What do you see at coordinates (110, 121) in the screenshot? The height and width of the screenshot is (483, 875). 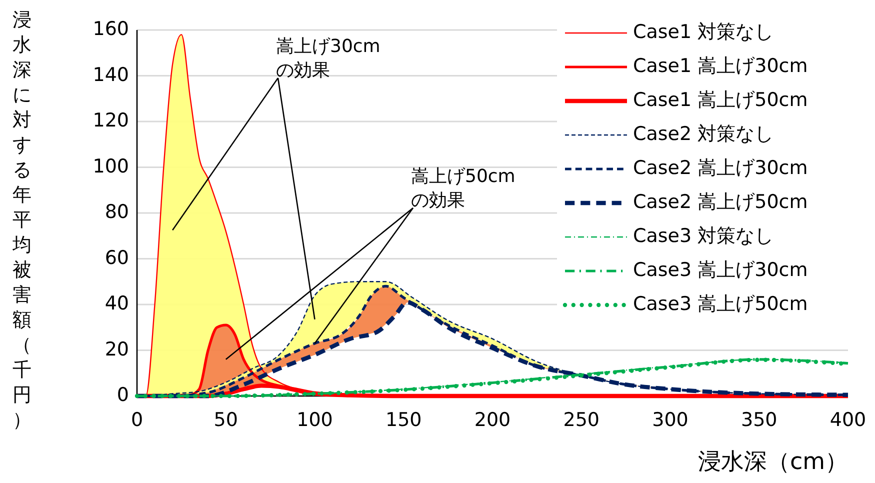 I see `y-tick-label: 120` at bounding box center [110, 121].